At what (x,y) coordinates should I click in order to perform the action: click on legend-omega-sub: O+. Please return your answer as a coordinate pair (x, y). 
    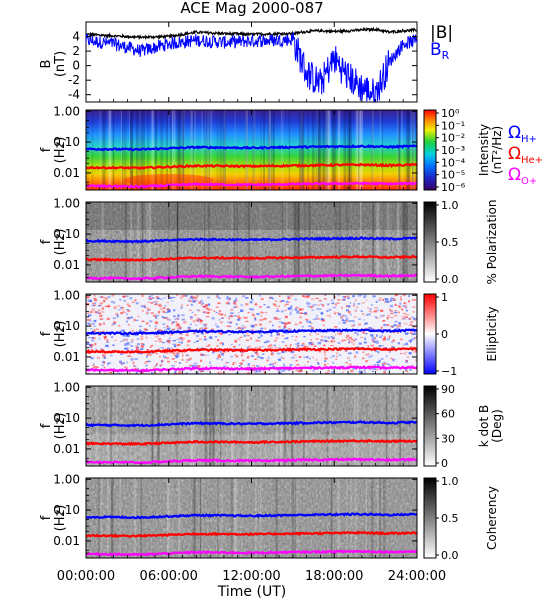
    Looking at the image, I should click on (529, 181).